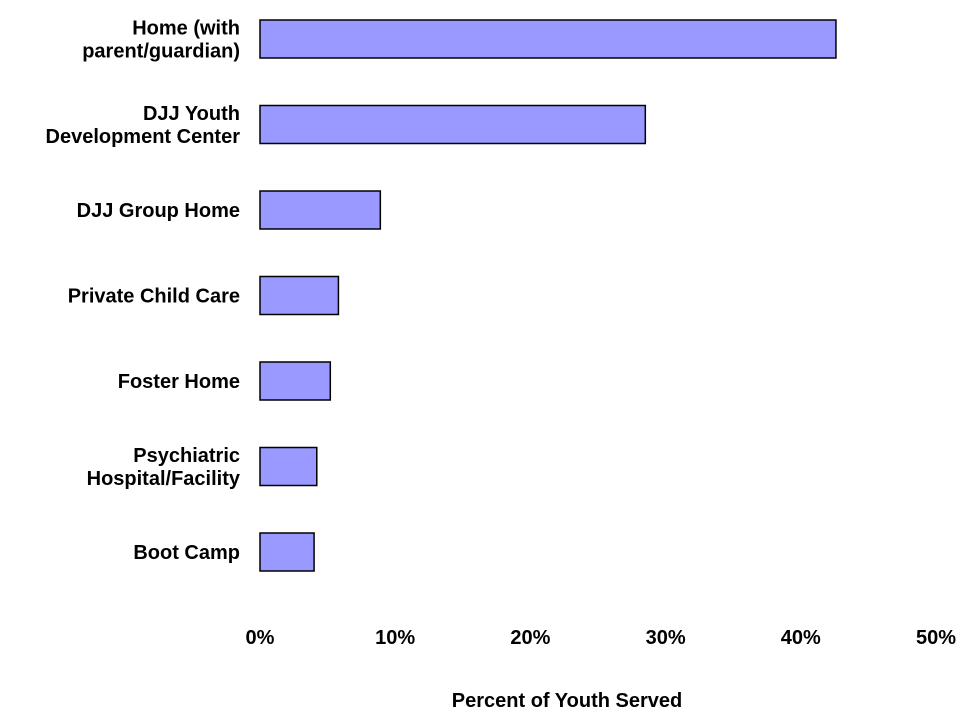 This screenshot has width=963, height=716. What do you see at coordinates (164, 467) in the screenshot?
I see `category-label: Psychiatric Hospital/Facility` at bounding box center [164, 467].